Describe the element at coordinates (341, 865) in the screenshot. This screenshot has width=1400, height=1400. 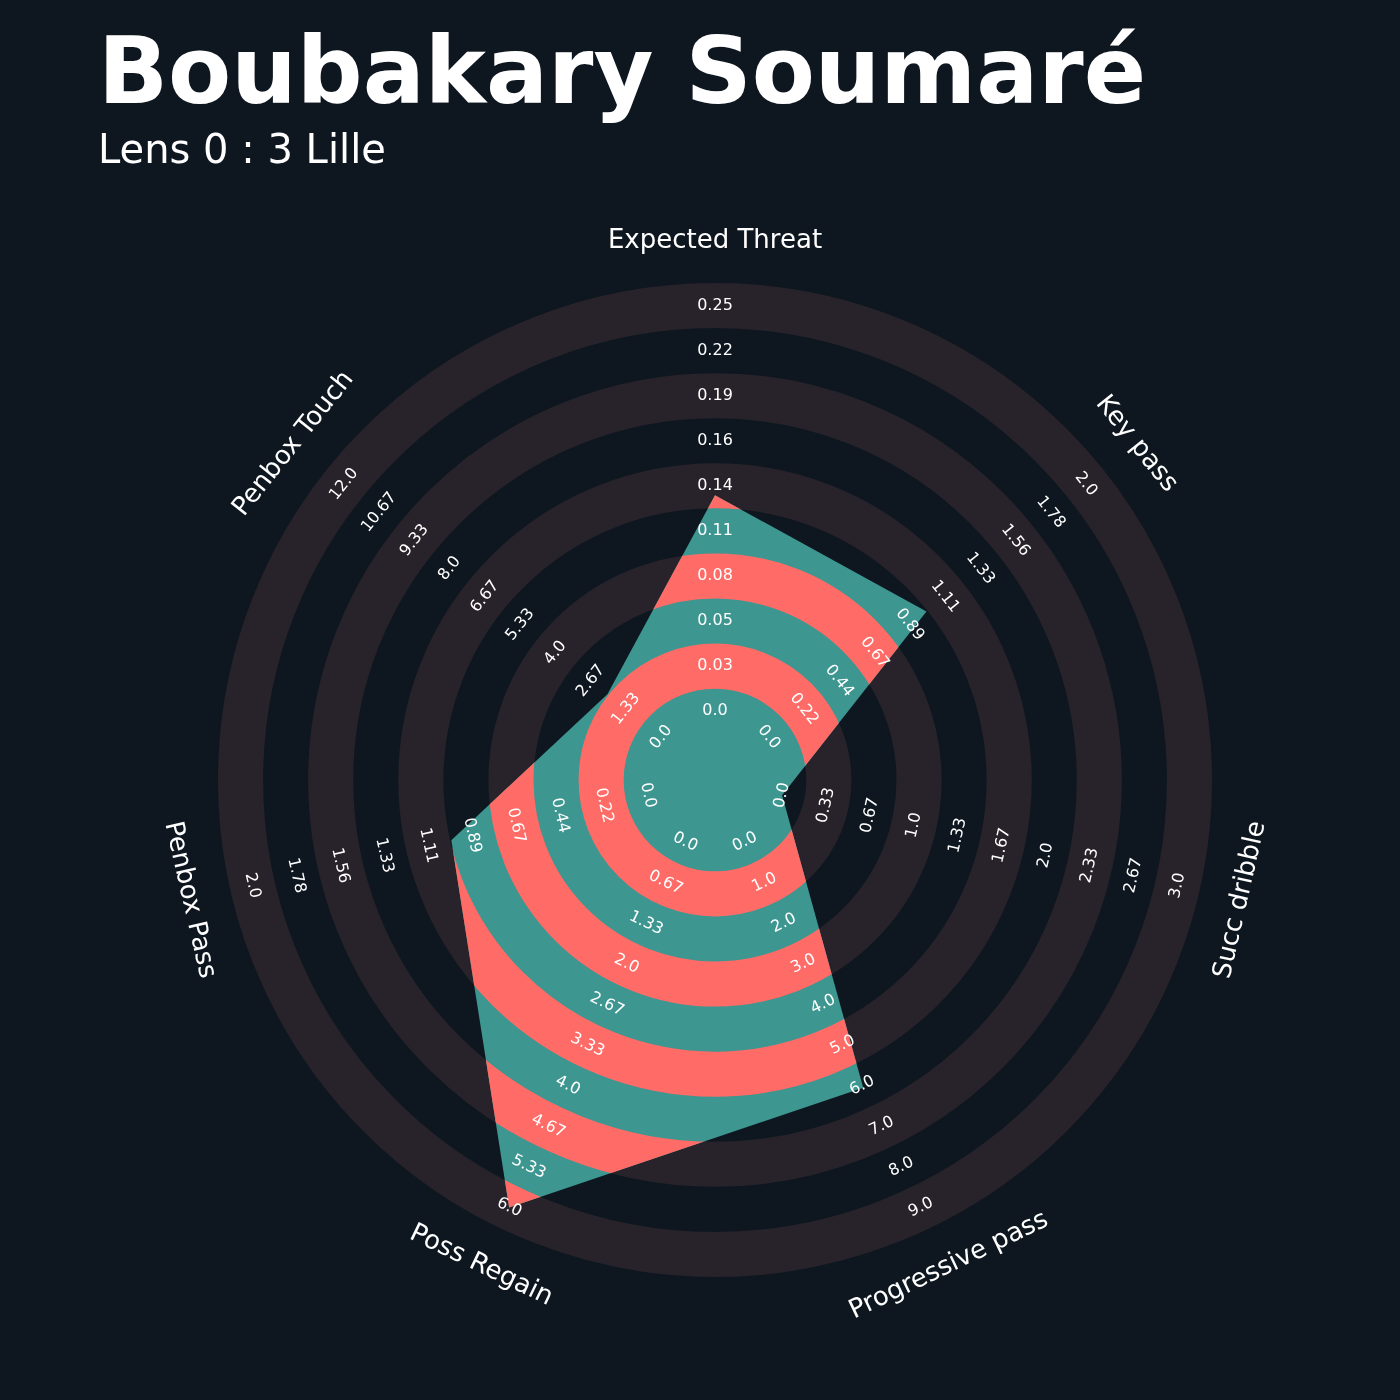
I see `text: 1.56` at that location.